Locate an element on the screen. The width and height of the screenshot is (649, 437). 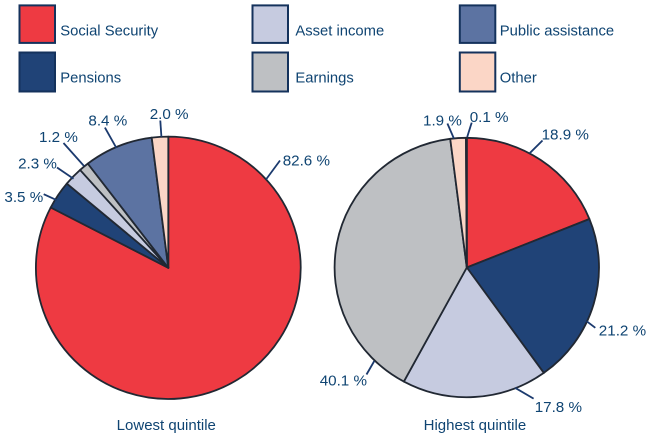
svg-text: 40.1 % is located at coordinates (343, 380).